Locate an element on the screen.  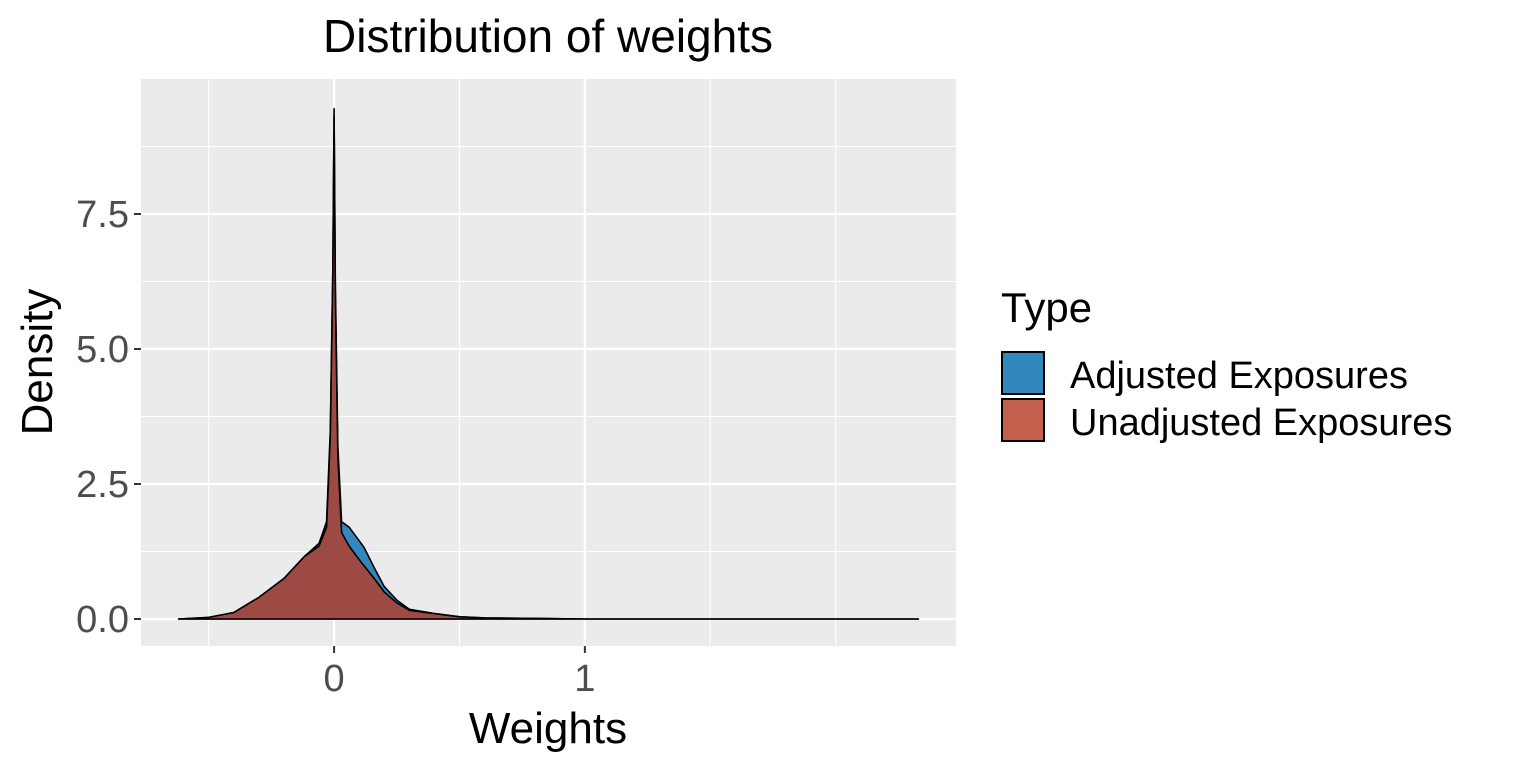
y-axis: 0.0 2.5 5.0 7.5 is located at coordinates (108, 417).